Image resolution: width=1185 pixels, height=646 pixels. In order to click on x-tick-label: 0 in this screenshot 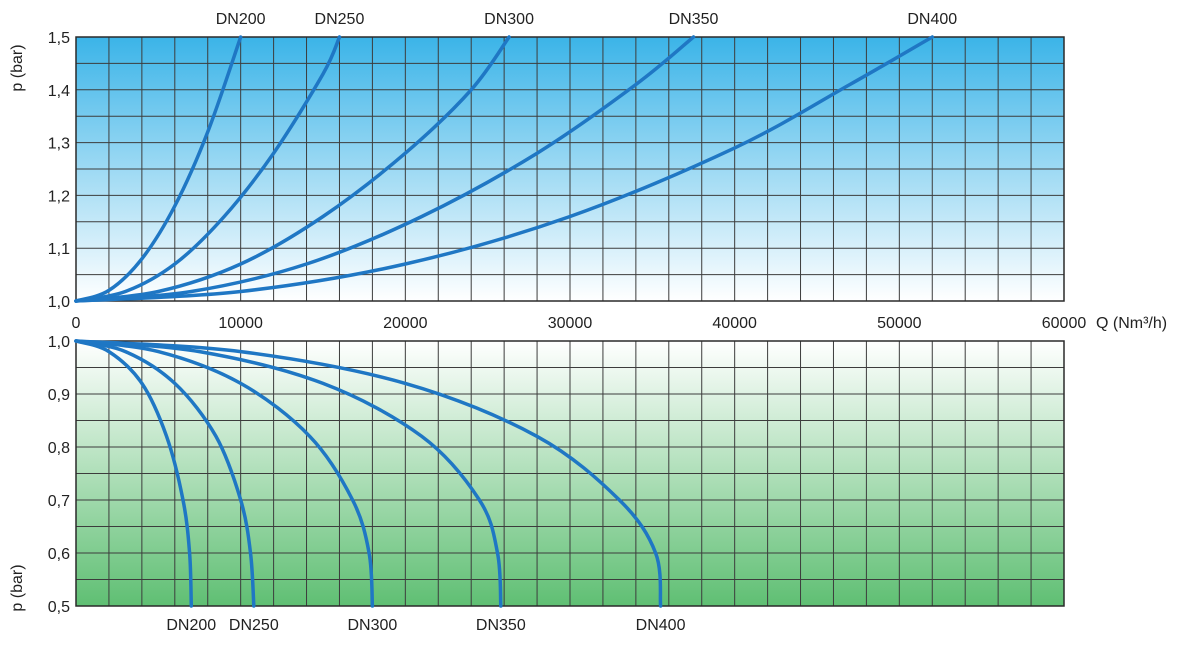, I will do `click(76, 323)`.